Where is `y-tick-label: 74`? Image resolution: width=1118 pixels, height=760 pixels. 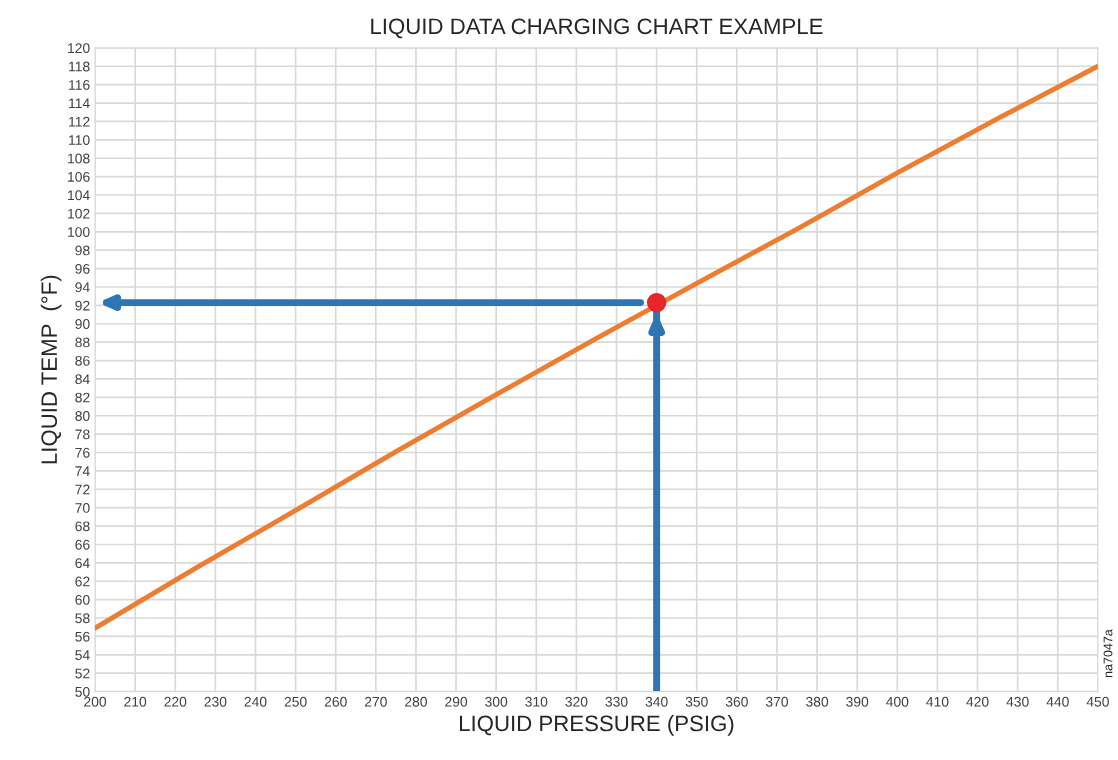
y-tick-label: 74 is located at coordinates (82, 471).